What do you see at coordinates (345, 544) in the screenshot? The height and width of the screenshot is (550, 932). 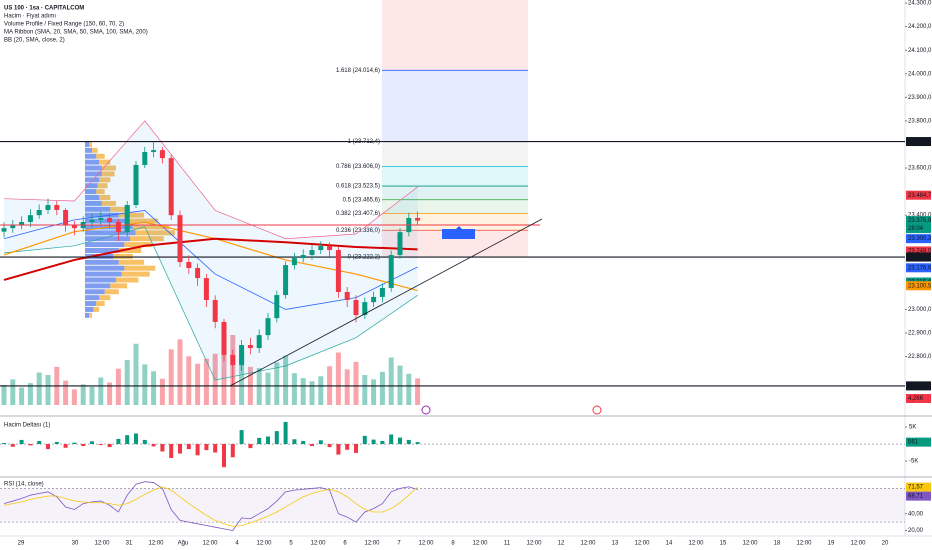 I see `x-tick-label: 6` at bounding box center [345, 544].